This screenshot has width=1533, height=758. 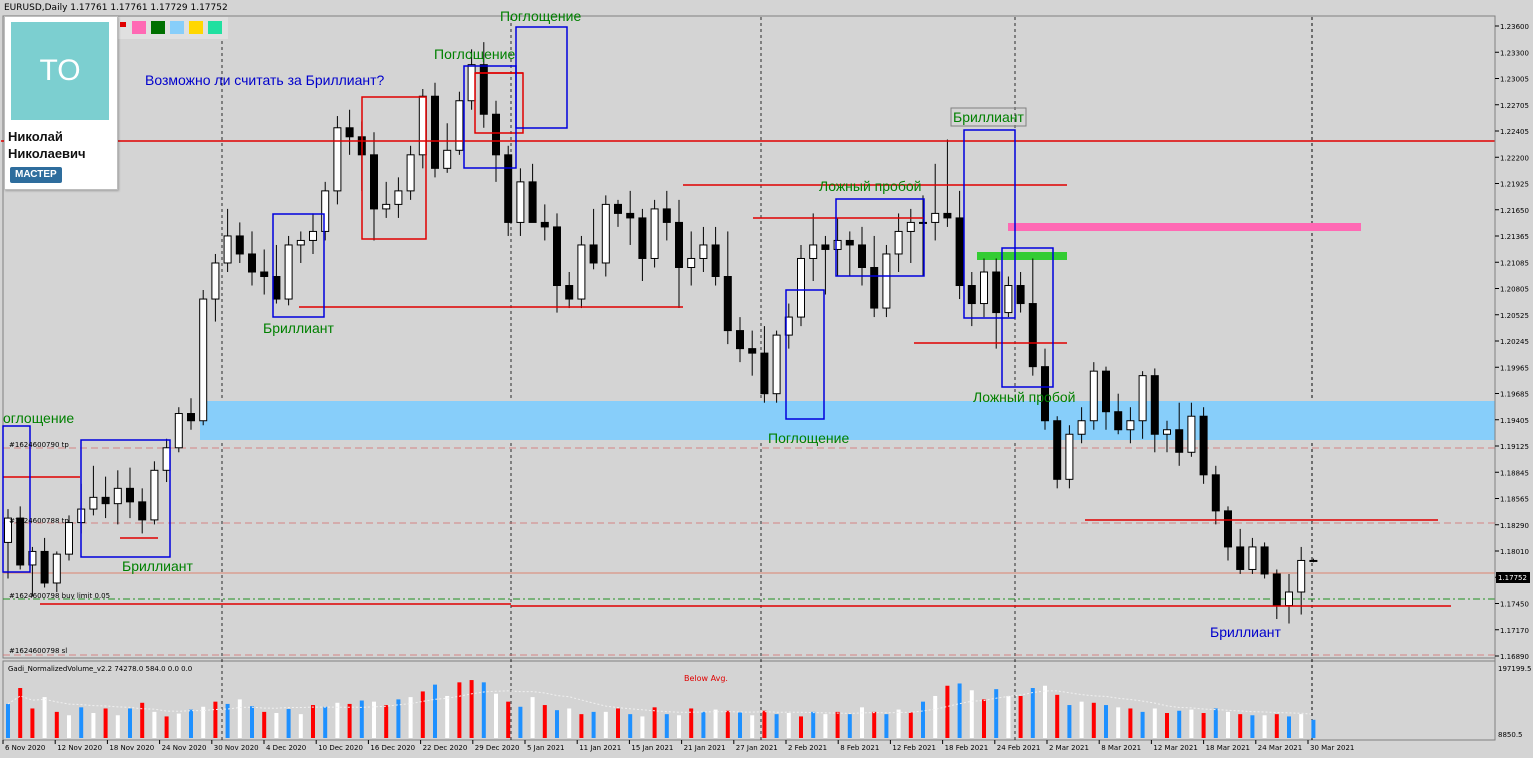 What do you see at coordinates (158, 27) in the screenshot?
I see `swatch-green` at bounding box center [158, 27].